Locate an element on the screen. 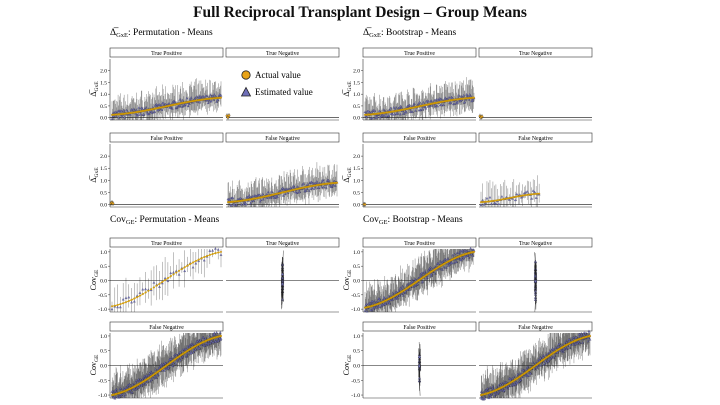 The width and height of the screenshot is (720, 405). y-tick-label: 1.5 is located at coordinates (103, 169).